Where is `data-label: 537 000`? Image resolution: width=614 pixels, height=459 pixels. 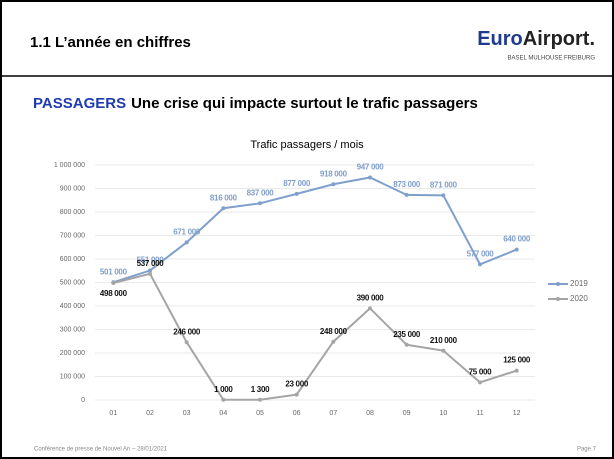
data-label: 537 000 is located at coordinates (151, 263).